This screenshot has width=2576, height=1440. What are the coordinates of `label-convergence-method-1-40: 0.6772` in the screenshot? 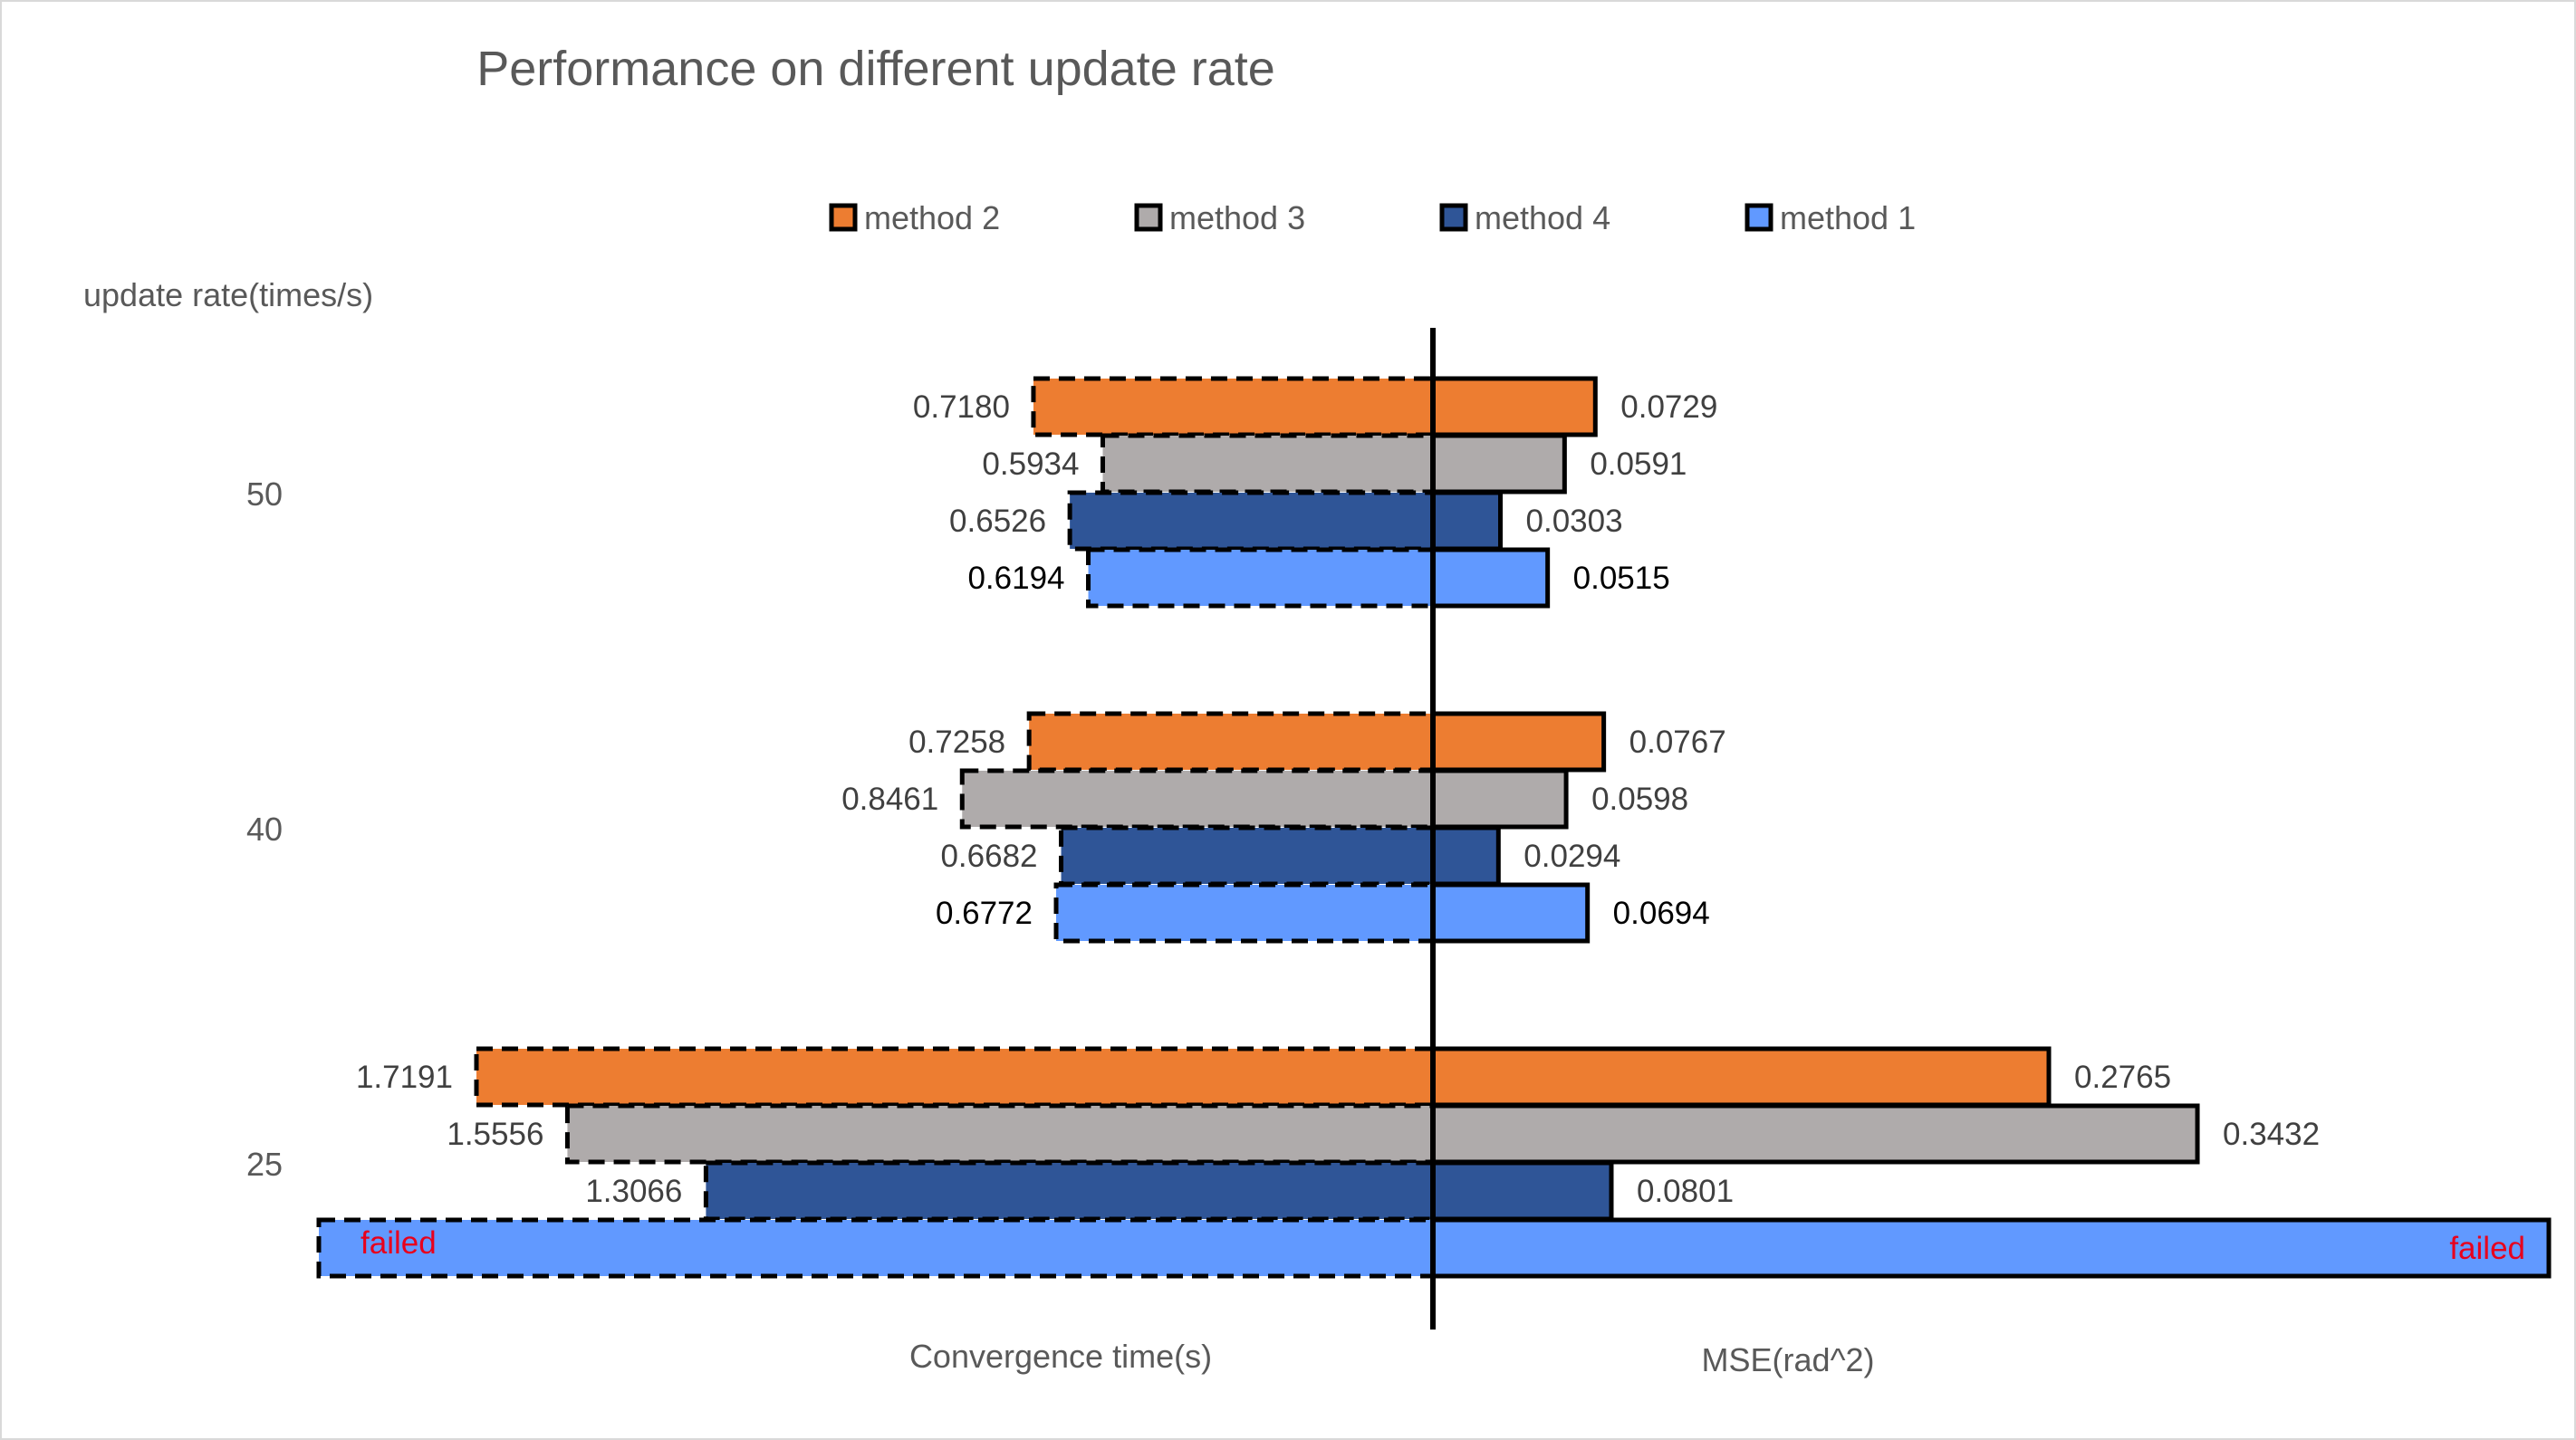 It's located at (984, 914).